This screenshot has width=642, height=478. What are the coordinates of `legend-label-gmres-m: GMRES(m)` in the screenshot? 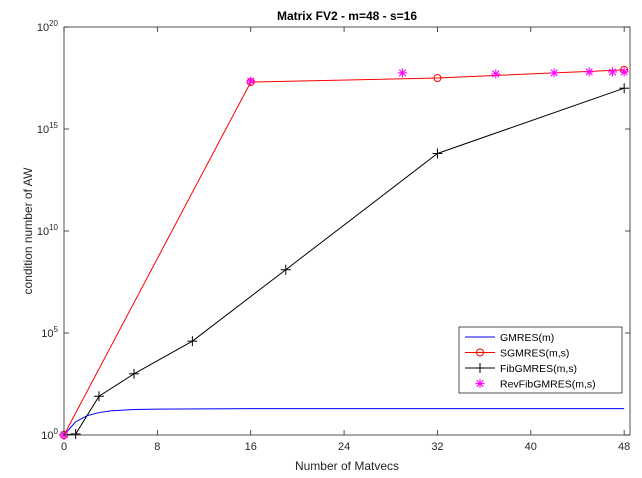 It's located at (527, 338).